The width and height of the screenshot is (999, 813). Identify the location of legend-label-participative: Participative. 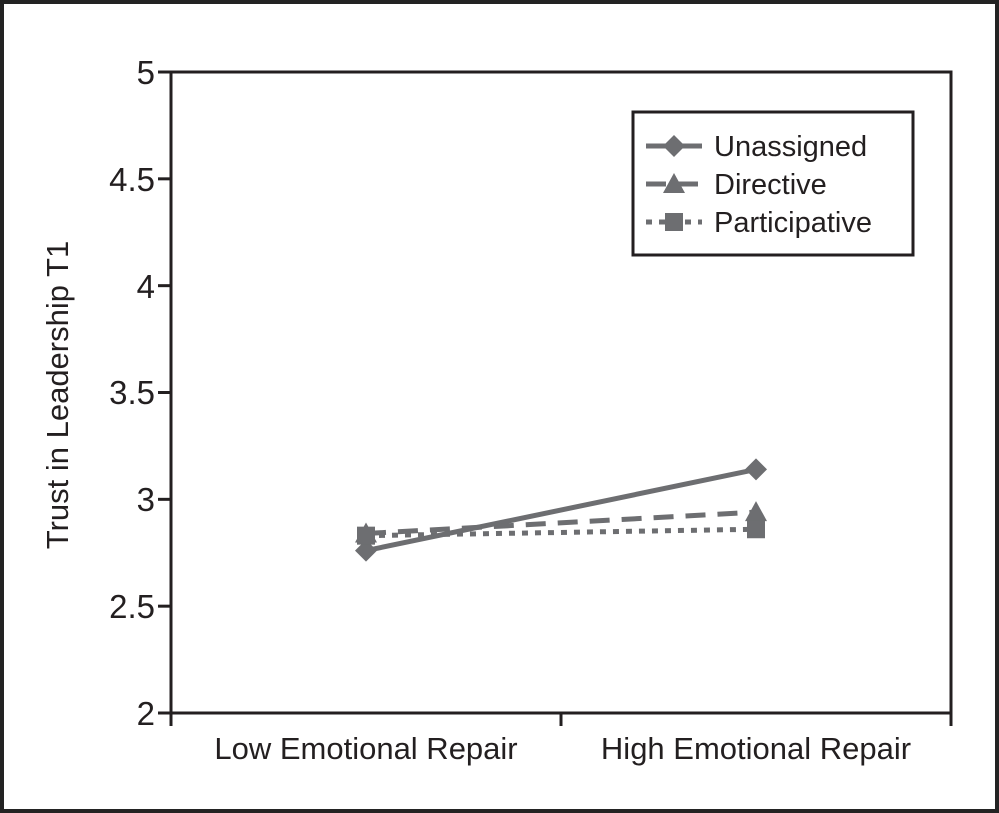
(793, 223).